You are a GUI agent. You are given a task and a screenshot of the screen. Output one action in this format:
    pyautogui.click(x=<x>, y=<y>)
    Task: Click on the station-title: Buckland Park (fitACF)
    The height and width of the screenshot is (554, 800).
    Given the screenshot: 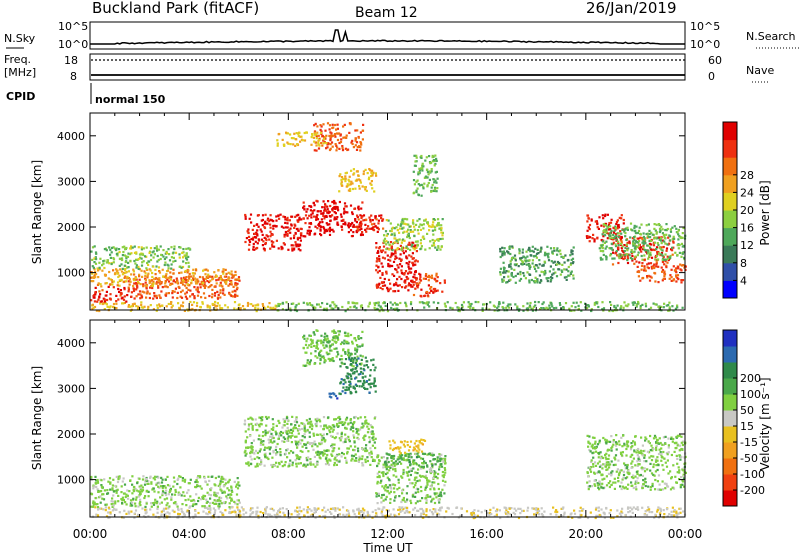 What is the action you would take?
    pyautogui.click(x=175, y=8)
    